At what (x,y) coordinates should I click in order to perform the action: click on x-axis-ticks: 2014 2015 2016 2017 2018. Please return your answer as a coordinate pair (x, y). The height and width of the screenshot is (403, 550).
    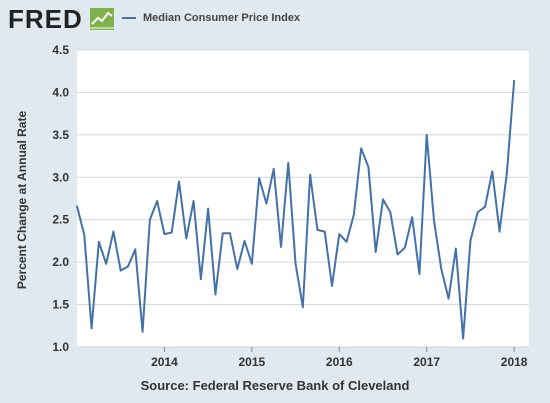
    Looking at the image, I should click on (339, 358).